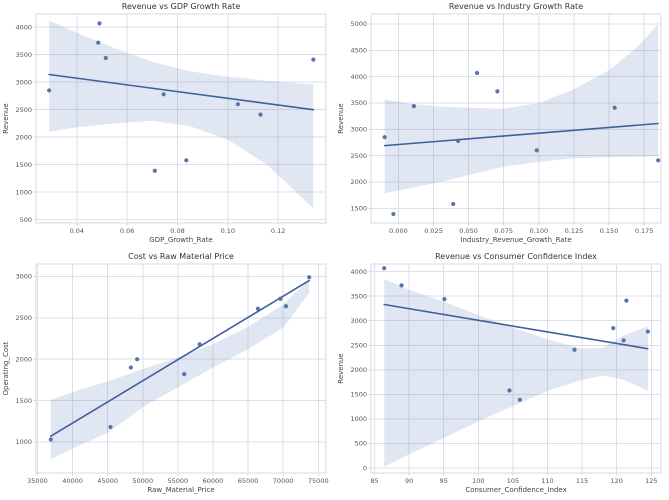 Image resolution: width=669 pixels, height=500 pixels. I want to click on x-tick-label: 90, so click(408, 481).